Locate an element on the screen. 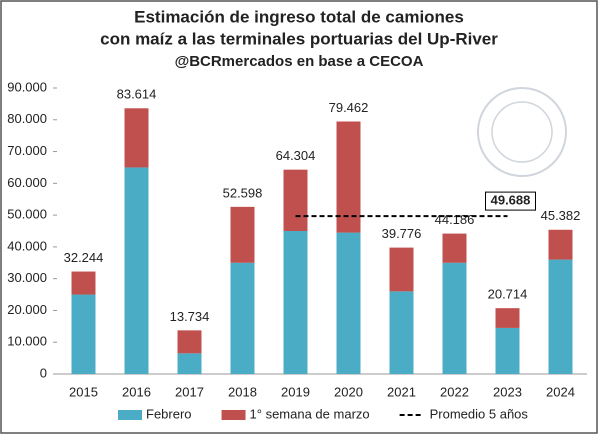 The width and height of the screenshot is (598, 434). x-tick-label: 2024 is located at coordinates (560, 391).